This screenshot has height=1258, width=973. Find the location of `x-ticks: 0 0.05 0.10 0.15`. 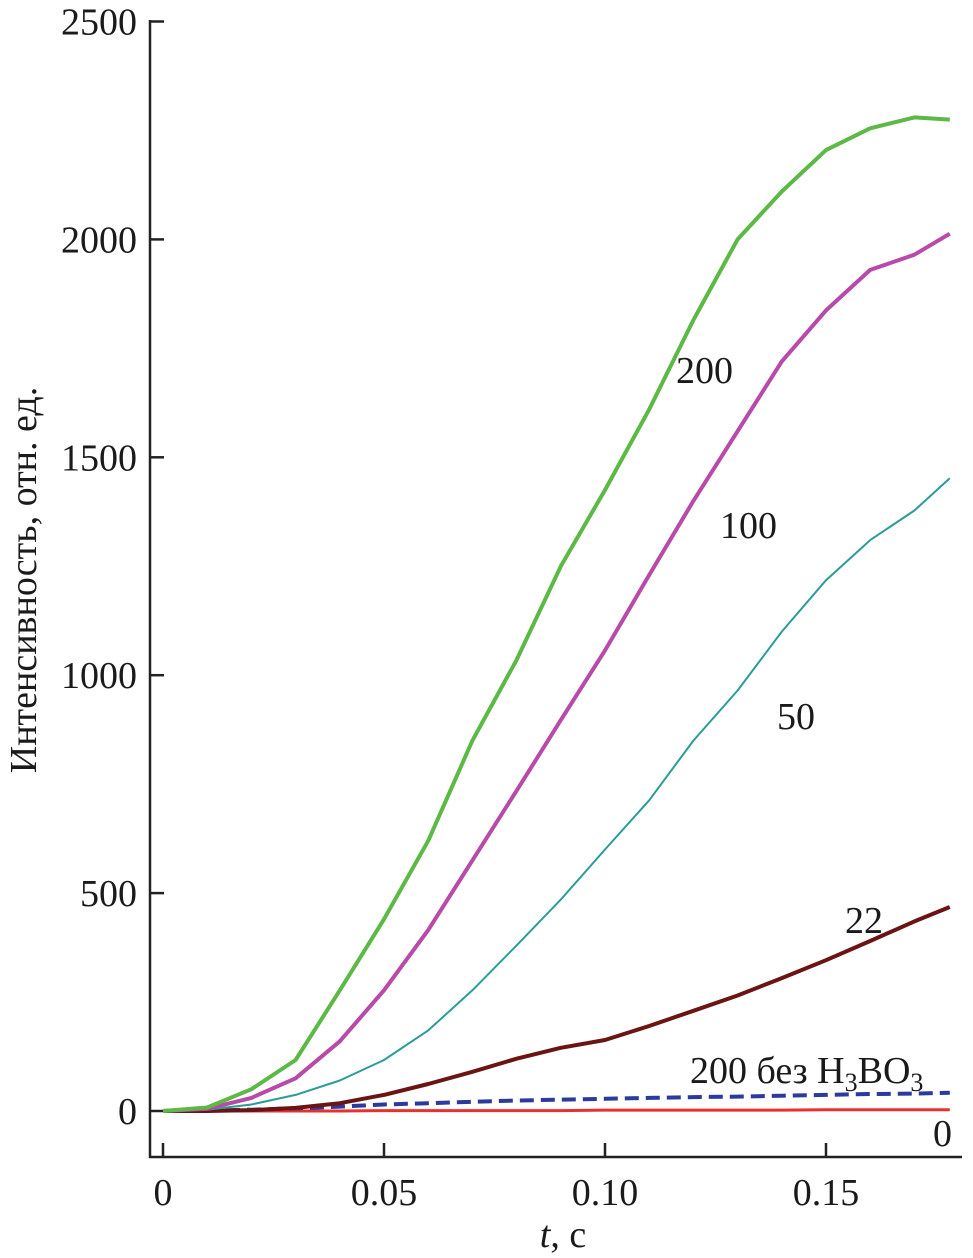

x-ticks: 0 0.05 0.10 0.15 is located at coordinates (507, 1178).